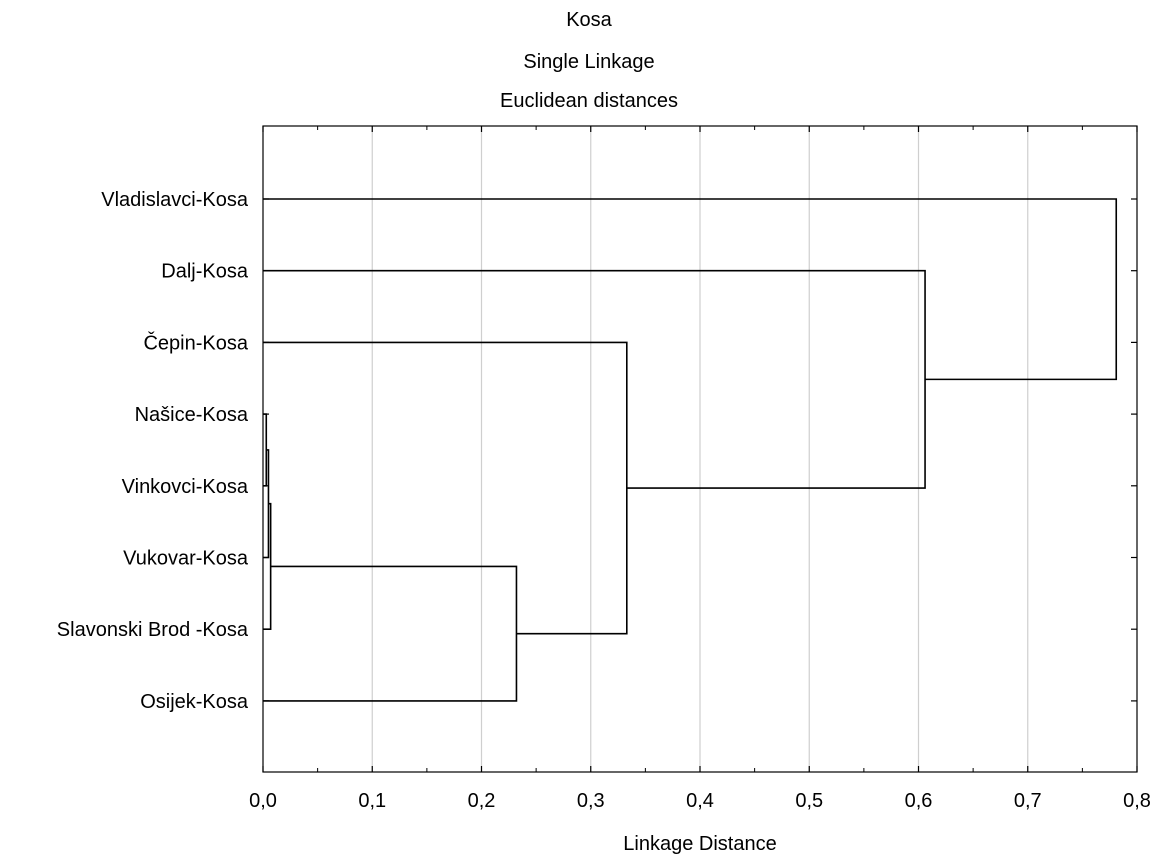  What do you see at coordinates (589, 101) in the screenshot?
I see `chart-title-line-3: Euclidean distances` at bounding box center [589, 101].